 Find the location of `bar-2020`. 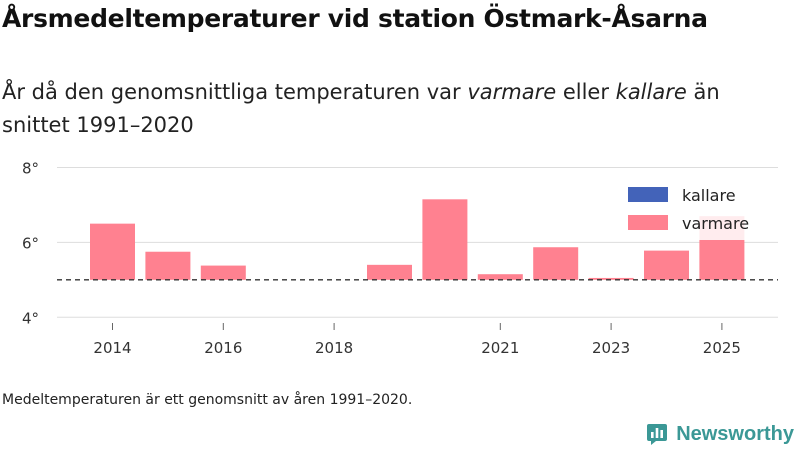

bar-2020 is located at coordinates (445, 239).